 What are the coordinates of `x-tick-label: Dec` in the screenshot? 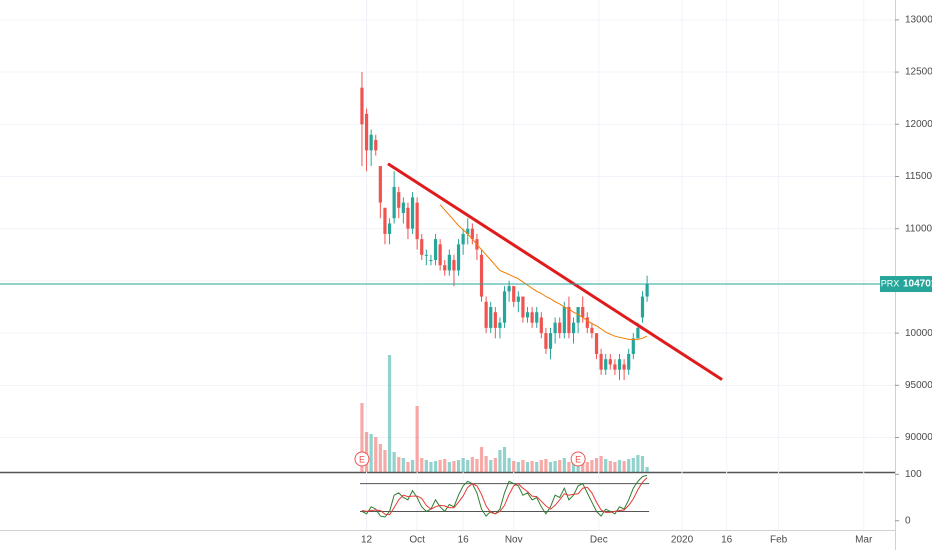 It's located at (599, 540).